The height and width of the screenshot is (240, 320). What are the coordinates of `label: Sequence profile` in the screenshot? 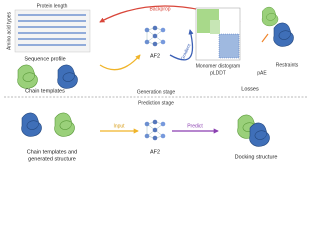 It's located at (44, 59).